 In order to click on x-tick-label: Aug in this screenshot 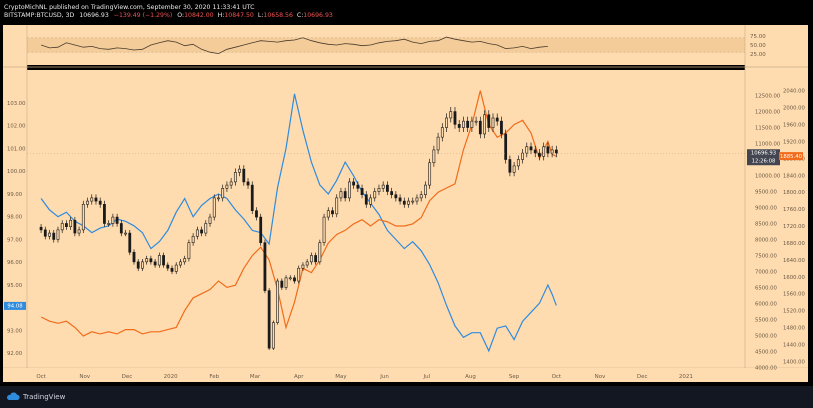, I will do `click(470, 377)`.